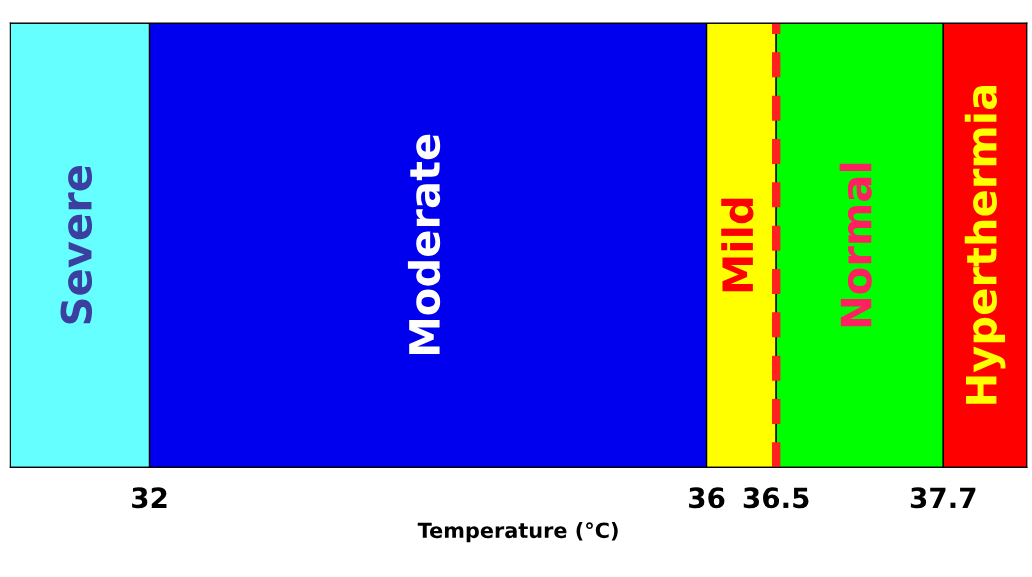 This screenshot has height=577, width=1032. Describe the element at coordinates (985, 245) in the screenshot. I see `band-label: Hyperthermia` at that location.